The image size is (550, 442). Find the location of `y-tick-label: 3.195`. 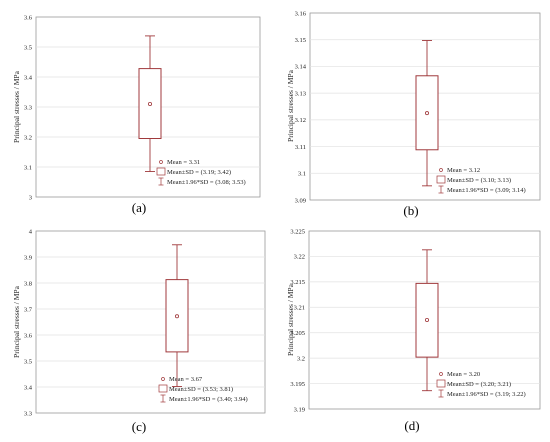

y-tick-label: 3.195 is located at coordinates (297, 384).